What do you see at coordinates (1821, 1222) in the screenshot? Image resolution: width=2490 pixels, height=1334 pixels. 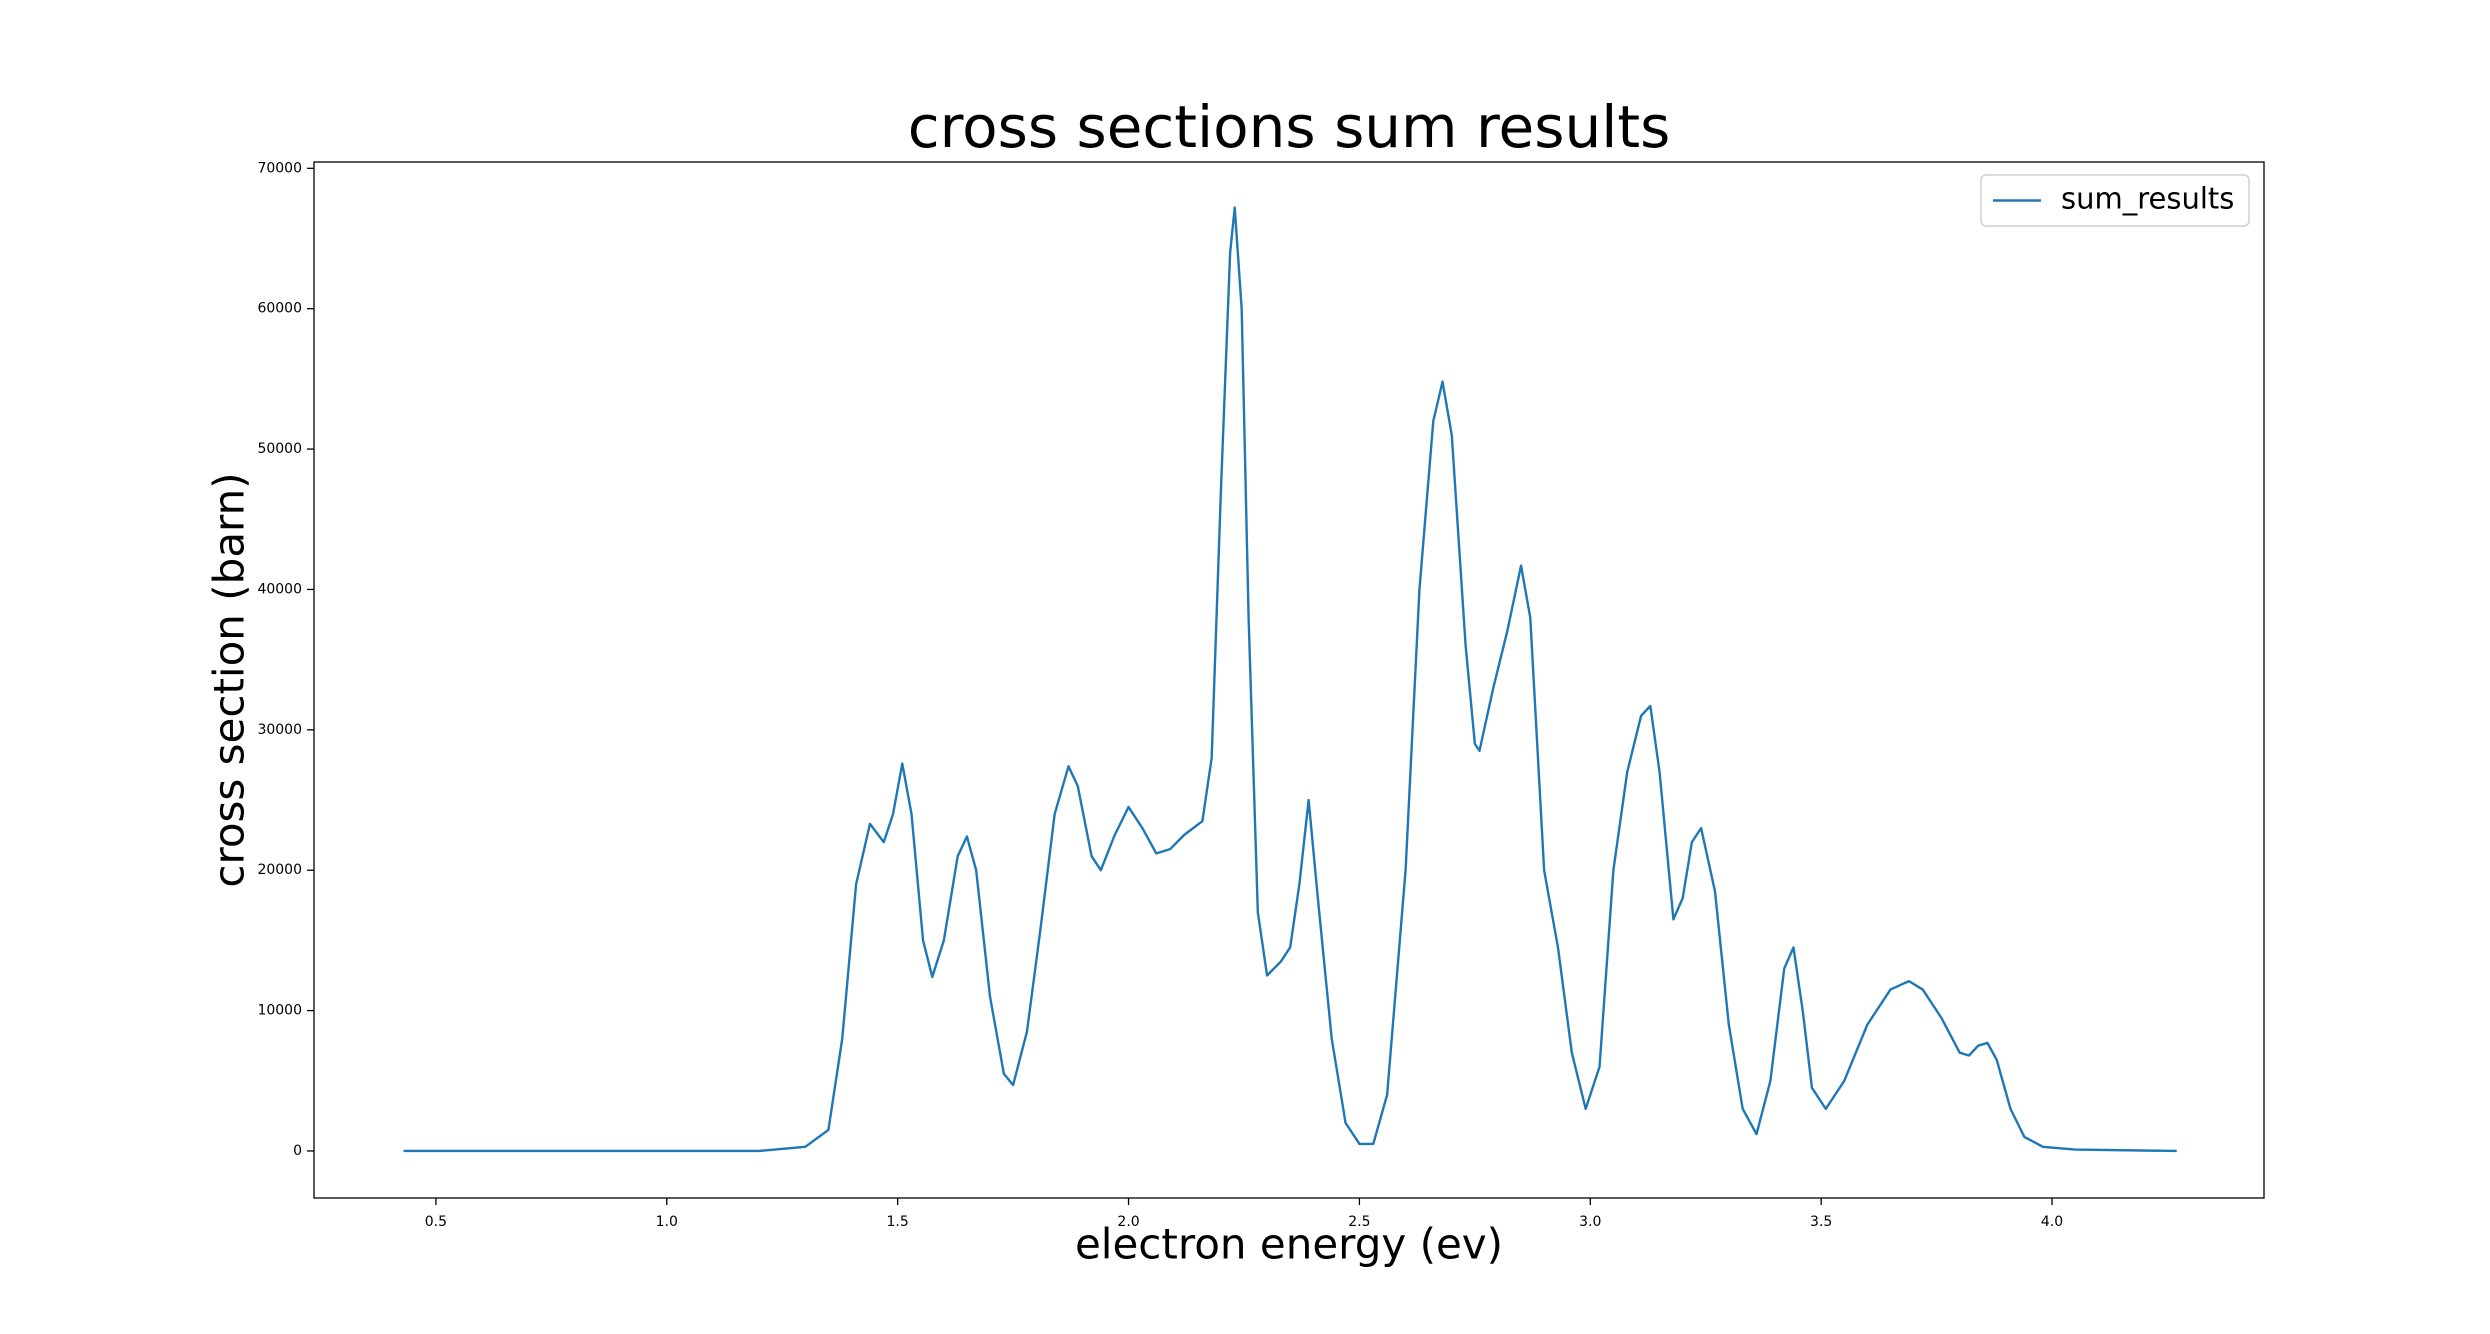 I see `x-tick-label: 3.5` at bounding box center [1821, 1222].